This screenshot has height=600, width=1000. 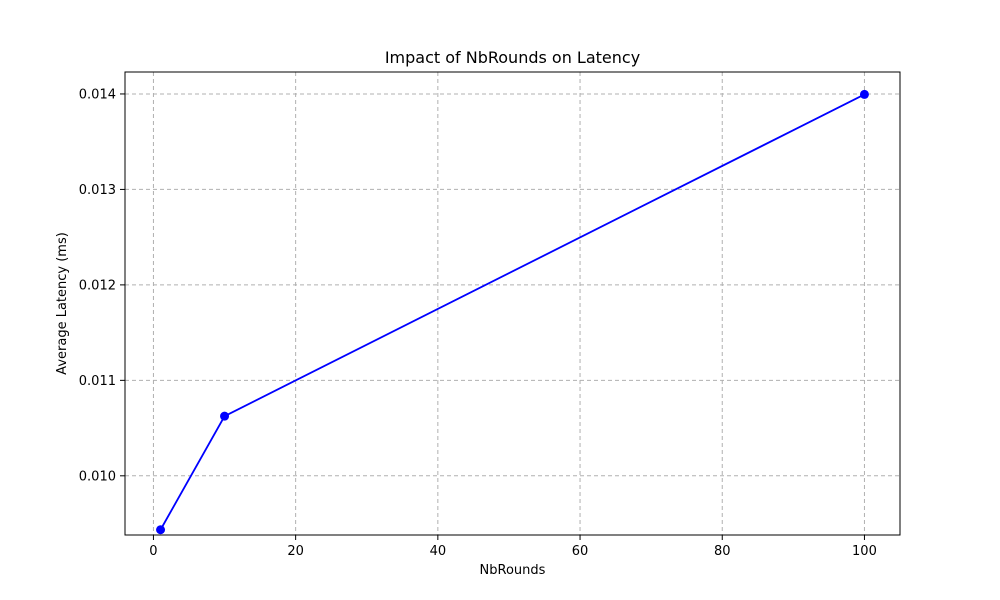 I want to click on y-tick-label: 0.011, so click(x=97, y=381).